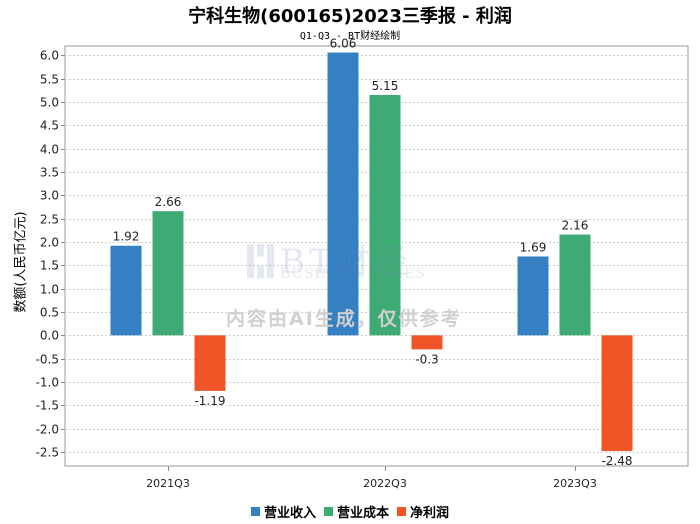 This screenshot has height=524, width=700. I want to click on legend-item: 营业成本, so click(356, 511).